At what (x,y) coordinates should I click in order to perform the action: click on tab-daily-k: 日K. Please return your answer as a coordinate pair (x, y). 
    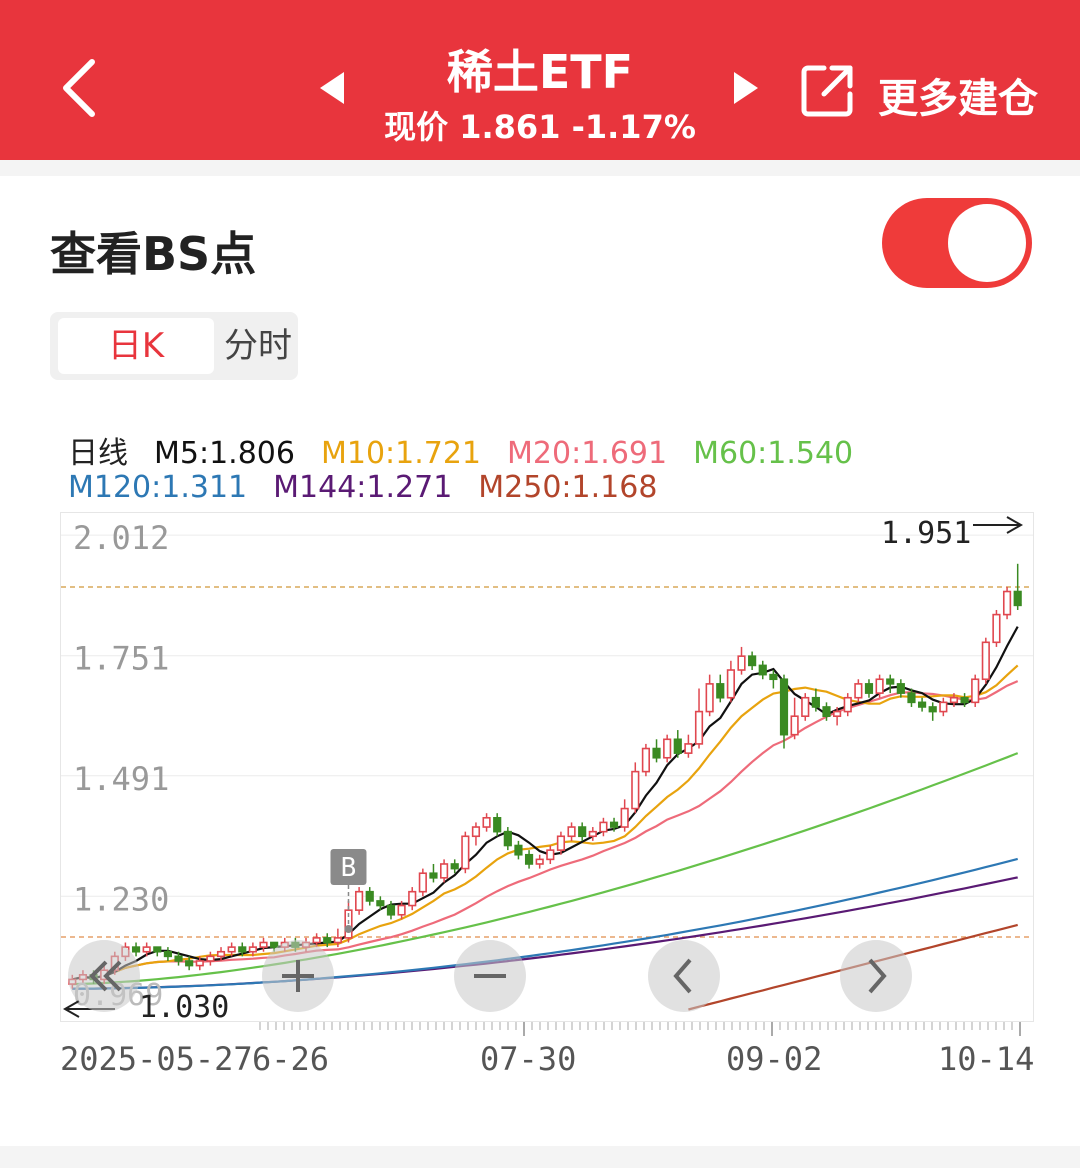
    Looking at the image, I should click on (136, 346).